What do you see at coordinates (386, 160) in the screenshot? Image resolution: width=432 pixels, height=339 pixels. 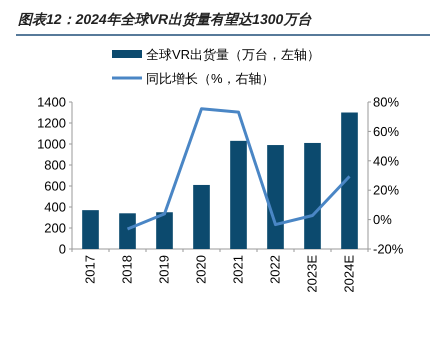 I see `y2-tick-label: 40%` at bounding box center [386, 160].